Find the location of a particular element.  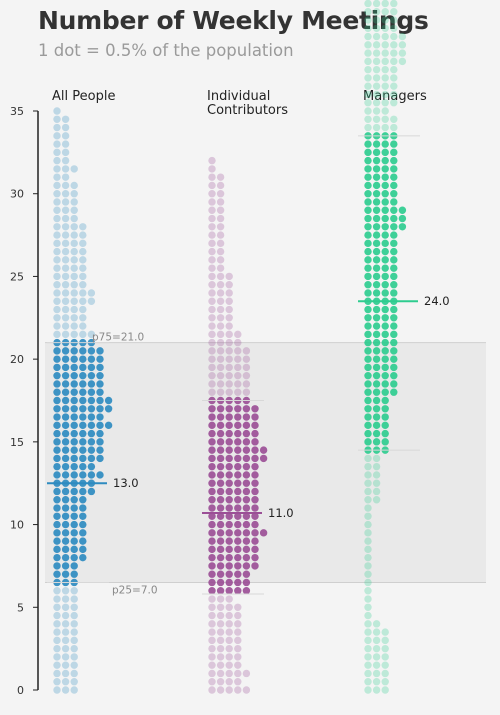

median-label: 11.0 is located at coordinates (281, 513).